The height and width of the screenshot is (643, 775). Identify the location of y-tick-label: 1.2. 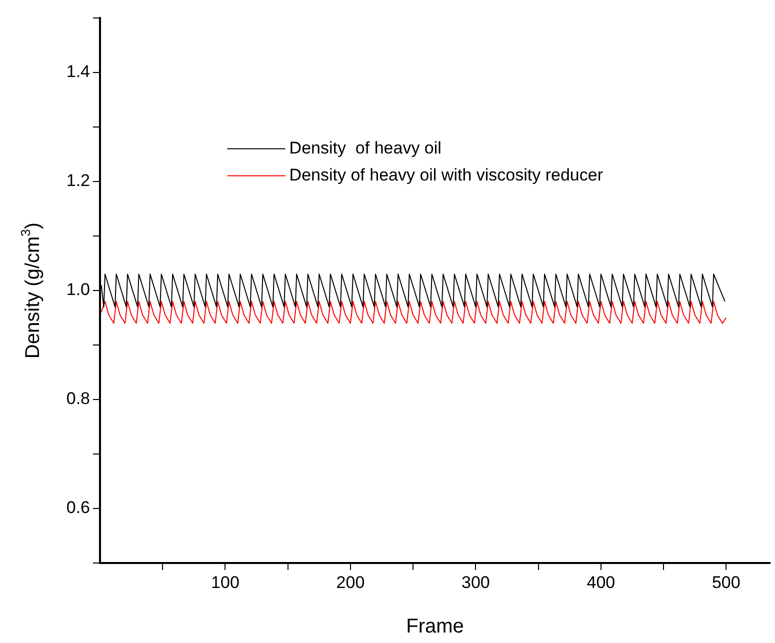
(78, 180).